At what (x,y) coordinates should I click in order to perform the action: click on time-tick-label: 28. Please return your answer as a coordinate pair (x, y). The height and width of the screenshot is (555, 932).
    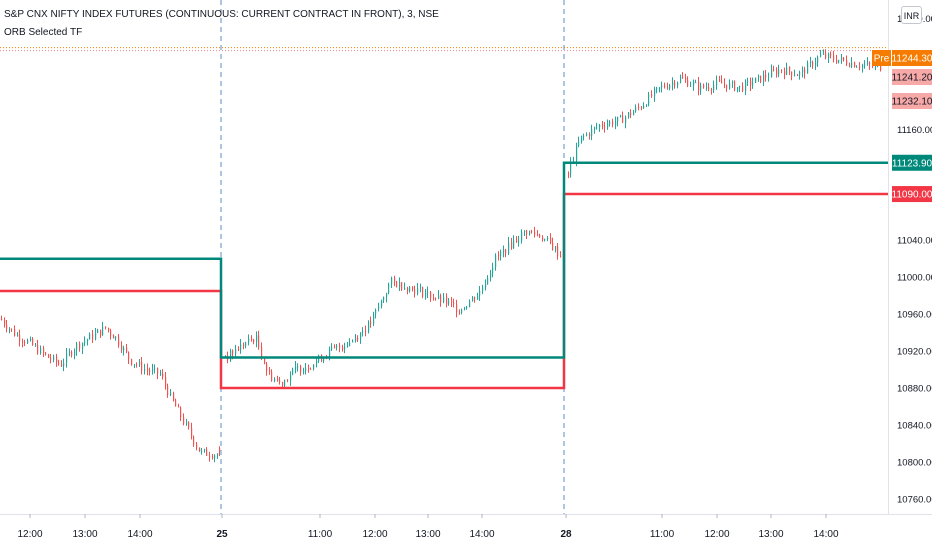
    Looking at the image, I should click on (566, 534).